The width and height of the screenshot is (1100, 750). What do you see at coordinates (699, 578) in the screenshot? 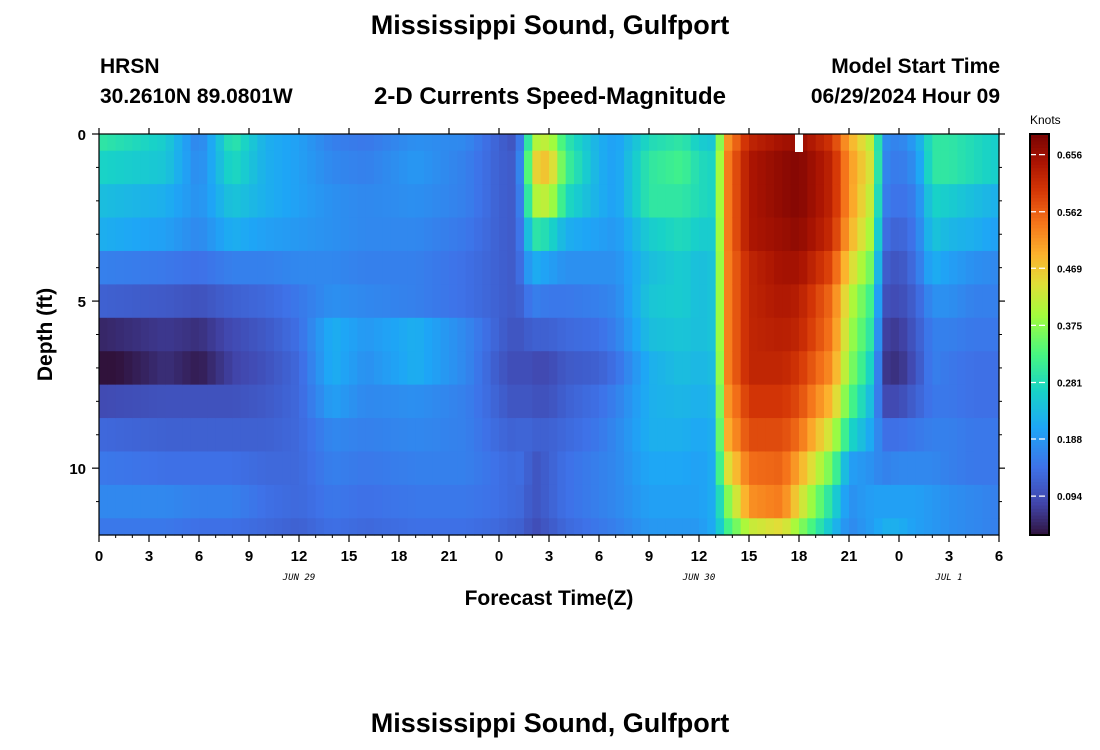
I see `day-label: JUN 30` at bounding box center [699, 578].